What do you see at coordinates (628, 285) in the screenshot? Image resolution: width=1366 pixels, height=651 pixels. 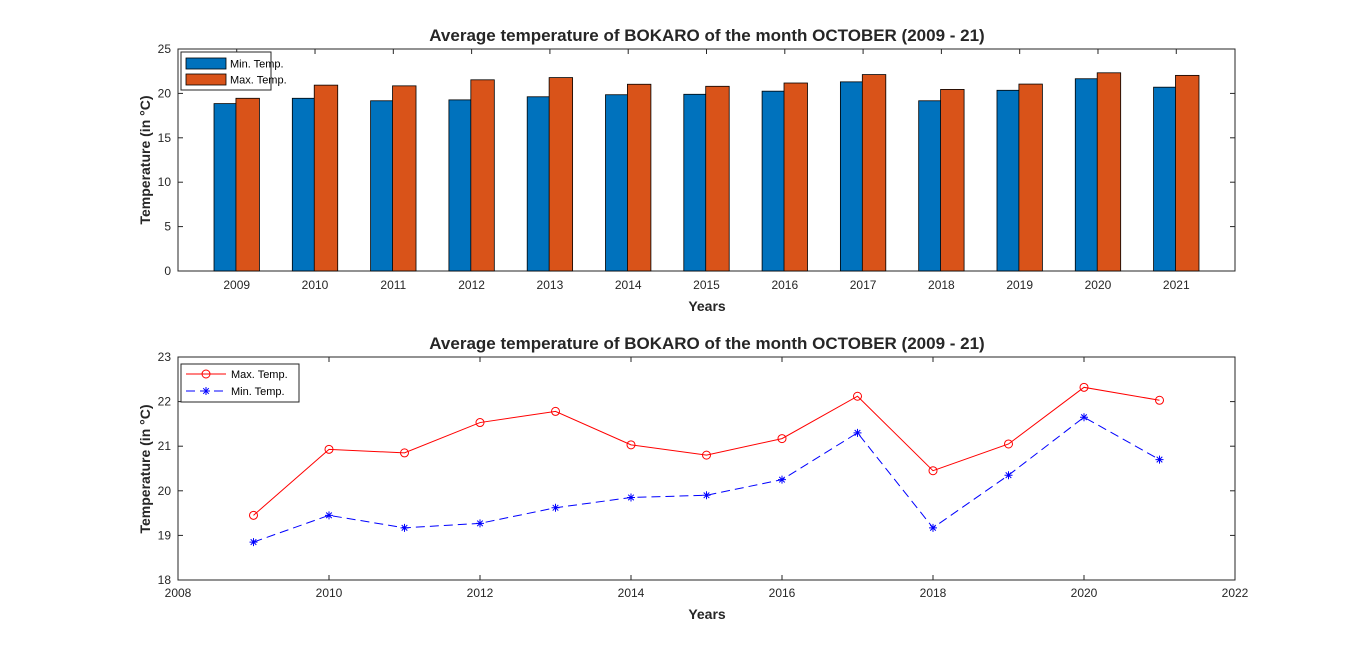 I see `bar-xtick-label: 2014` at bounding box center [628, 285].